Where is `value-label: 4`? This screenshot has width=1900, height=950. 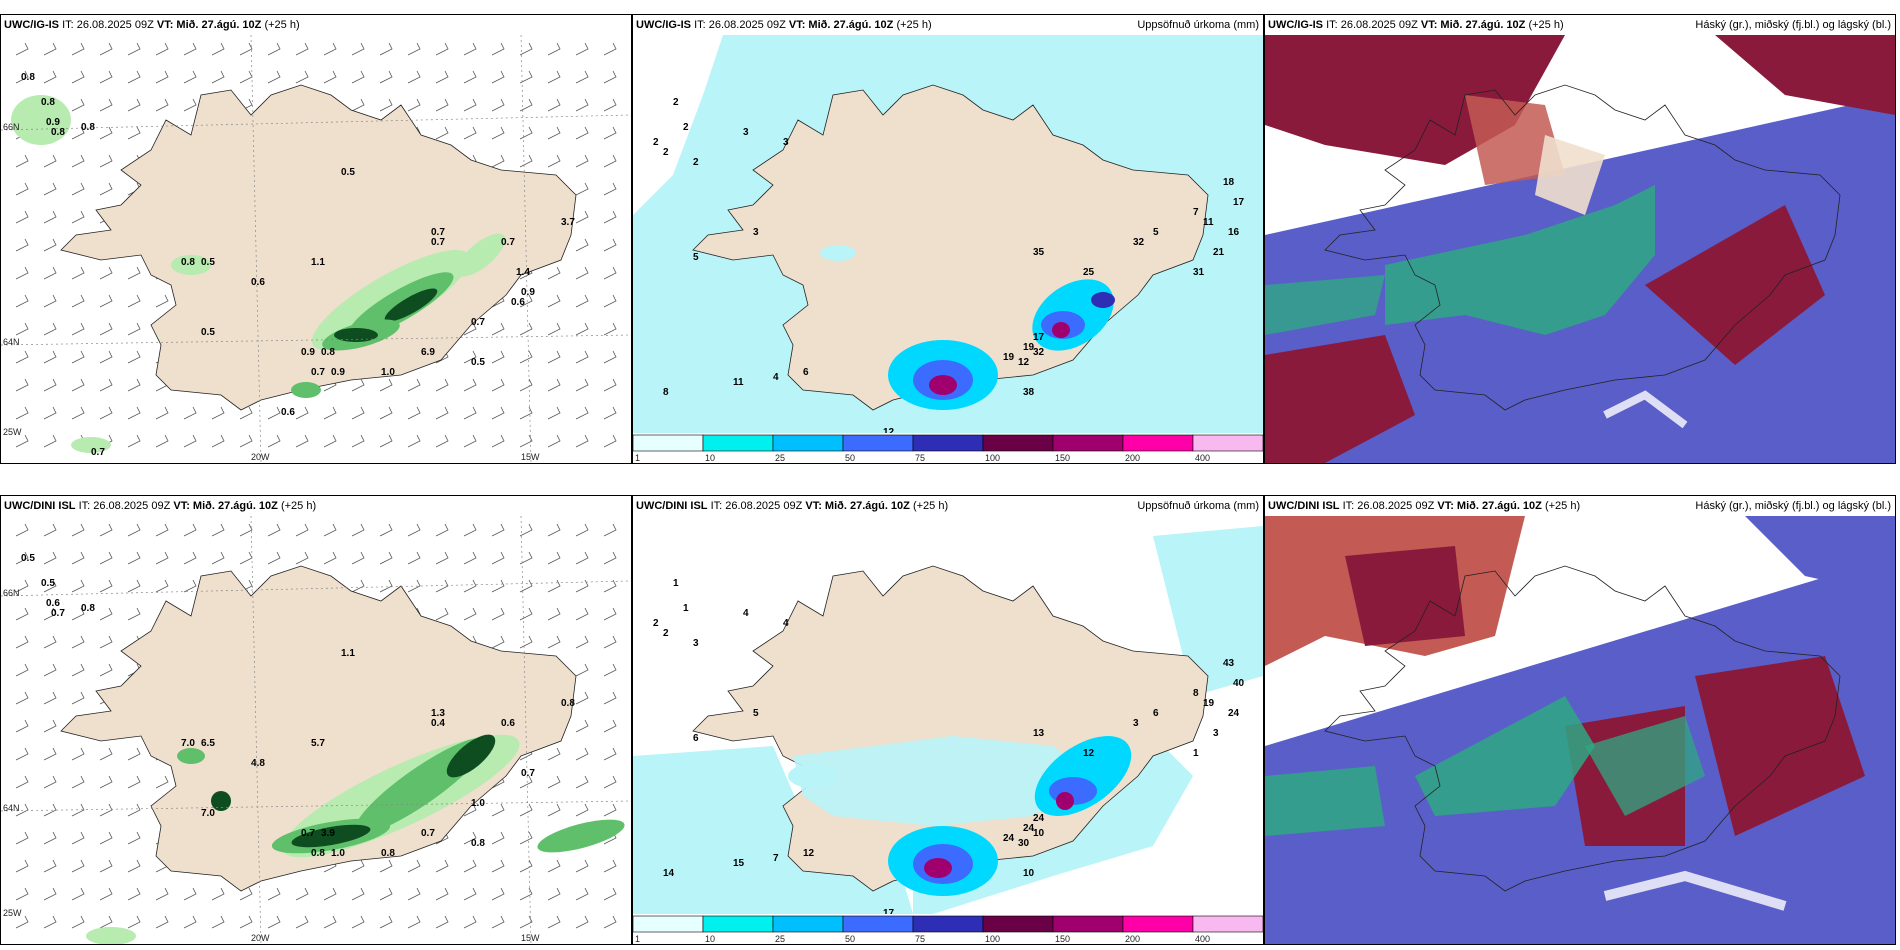 value-label: 4 is located at coordinates (786, 623).